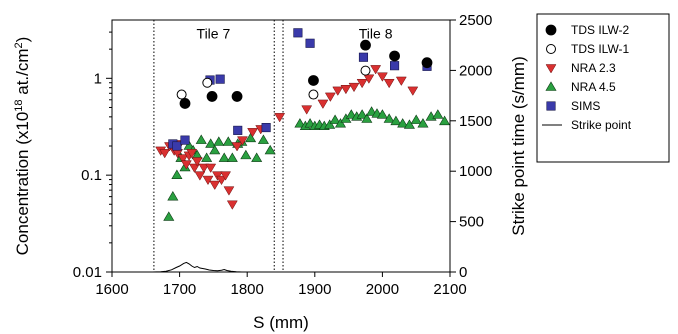 The image size is (678, 334). I want to click on x-tick-label: 1700, so click(179, 289).